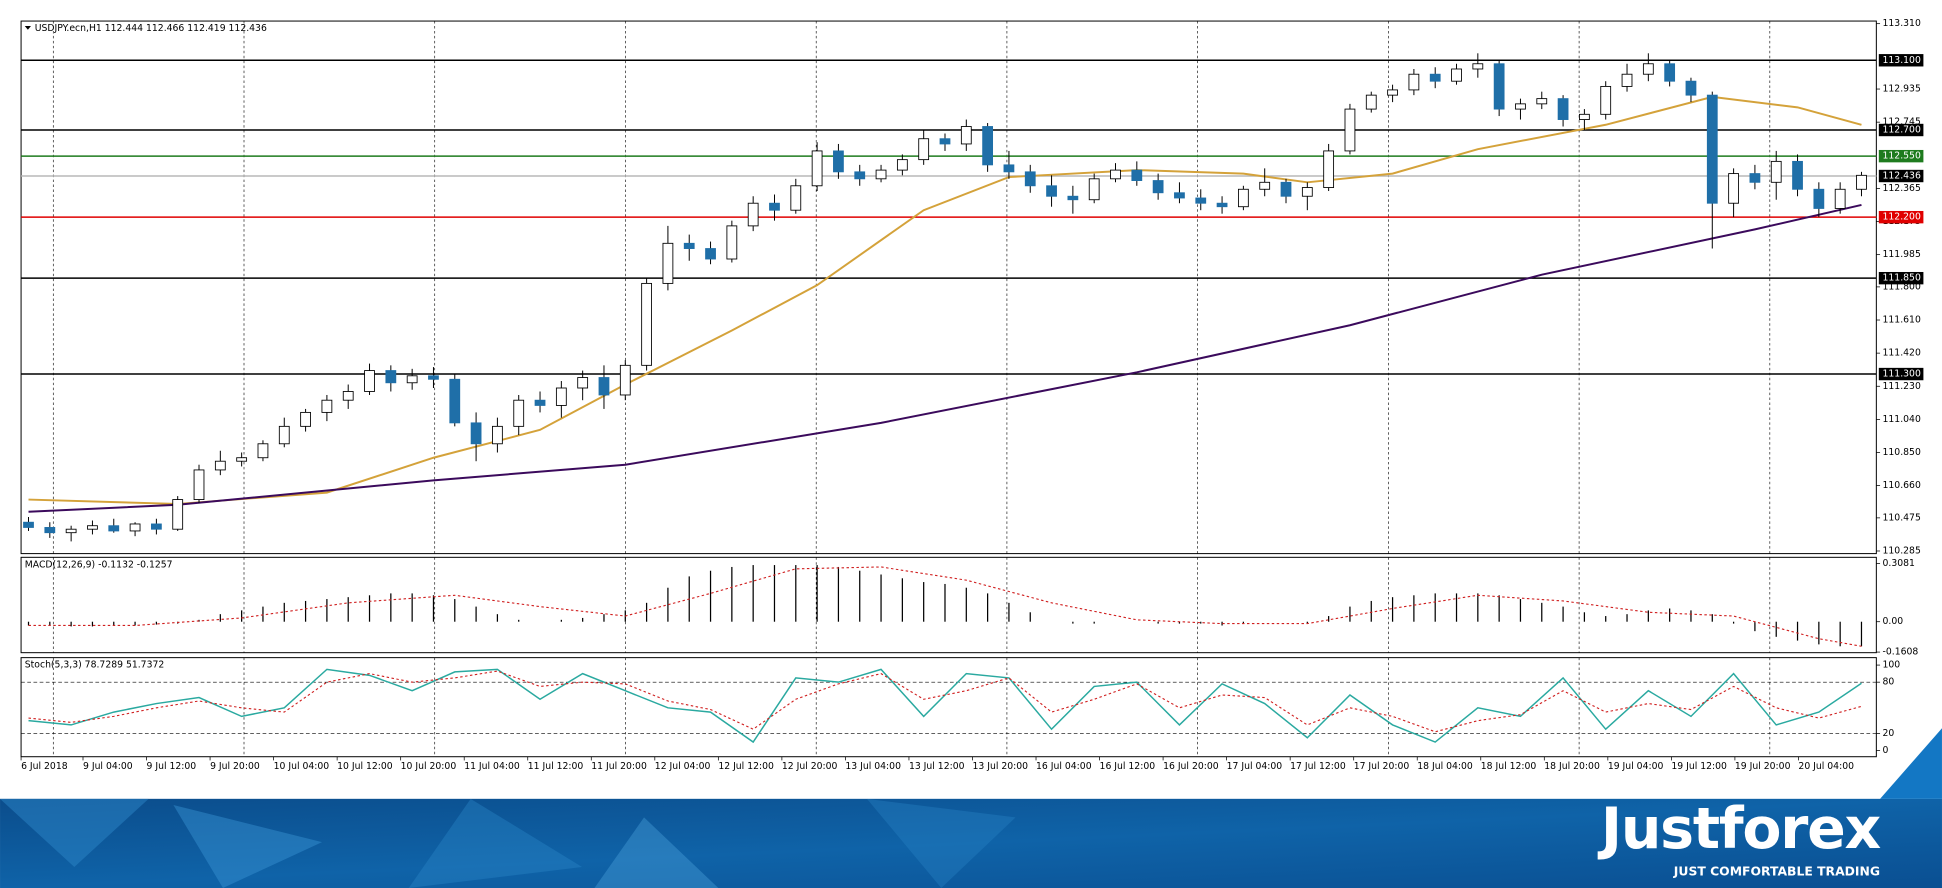  Describe the element at coordinates (945, 701) in the screenshot. I see `stoch-line` at that location.